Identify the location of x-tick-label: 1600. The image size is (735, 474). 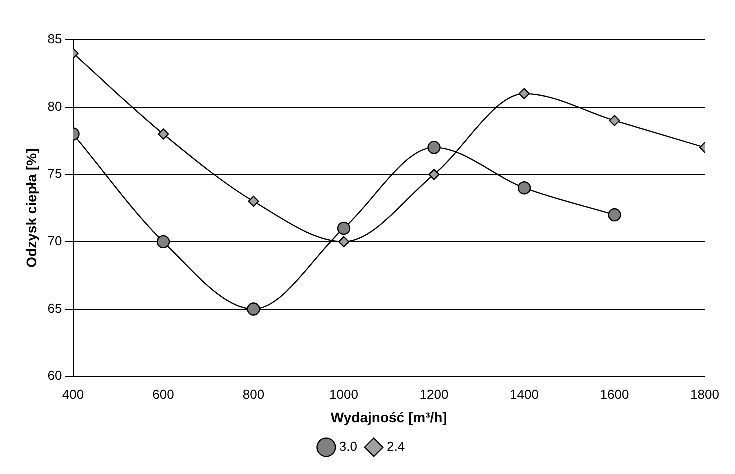
(615, 394).